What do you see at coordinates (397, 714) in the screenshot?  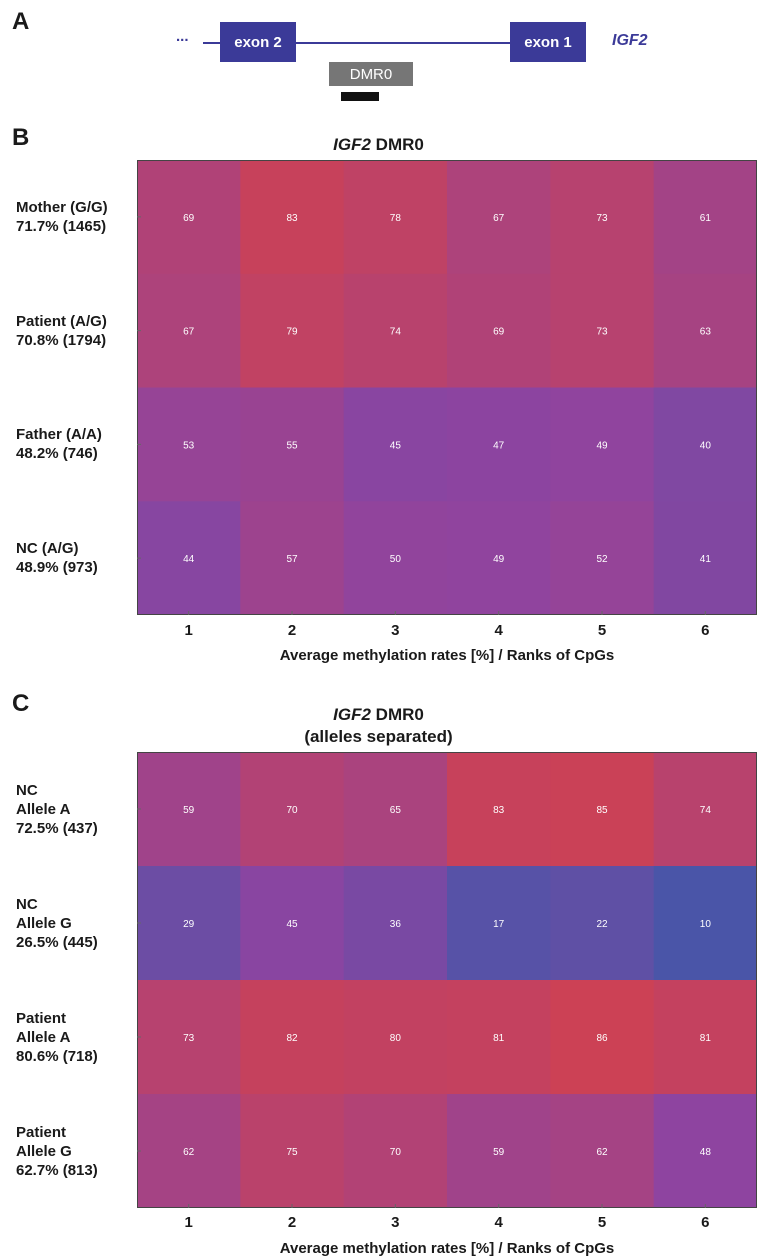 I see `heatmap-c-title-rest: DMR0` at bounding box center [397, 714].